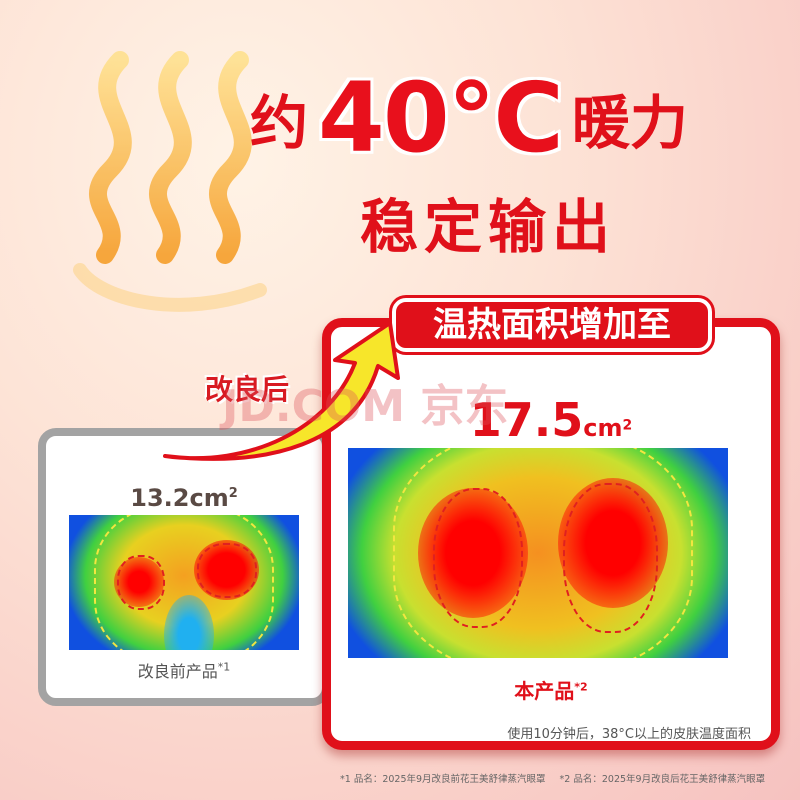 Image resolution: width=800 pixels, height=800 pixels. Describe the element at coordinates (488, 227) in the screenshot. I see `headline-line2: 稳定输出` at that location.